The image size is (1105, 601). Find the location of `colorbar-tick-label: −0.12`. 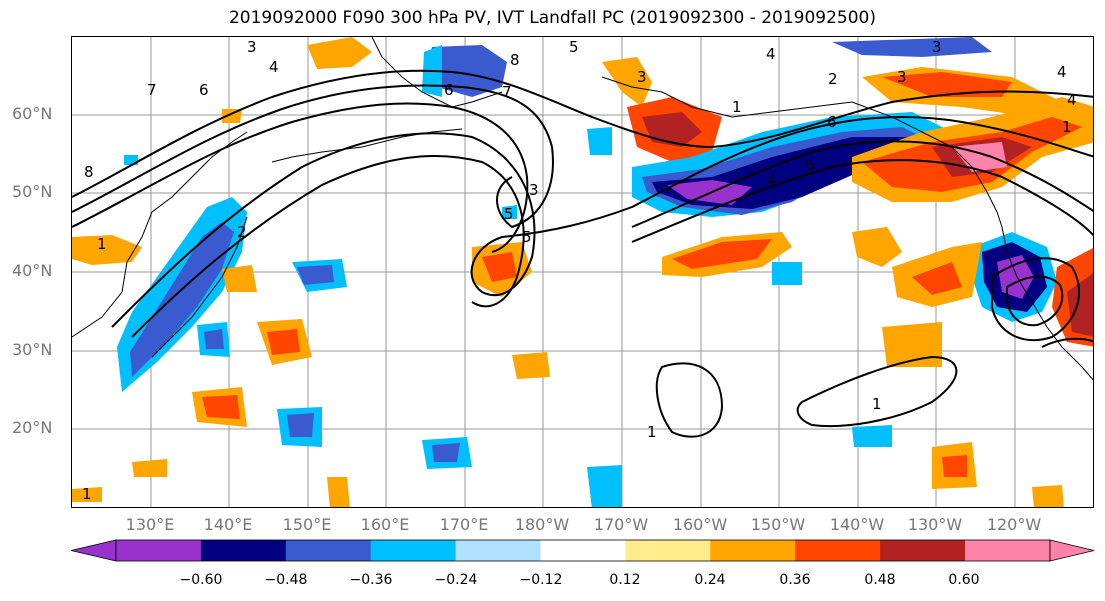

colorbar-tick-label: −0.12 is located at coordinates (541, 580).